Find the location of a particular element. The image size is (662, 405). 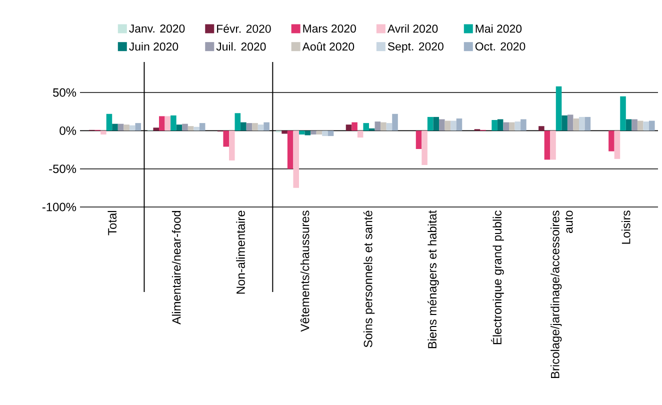

x-tick-label: Électronique grand public is located at coordinates (497, 277).